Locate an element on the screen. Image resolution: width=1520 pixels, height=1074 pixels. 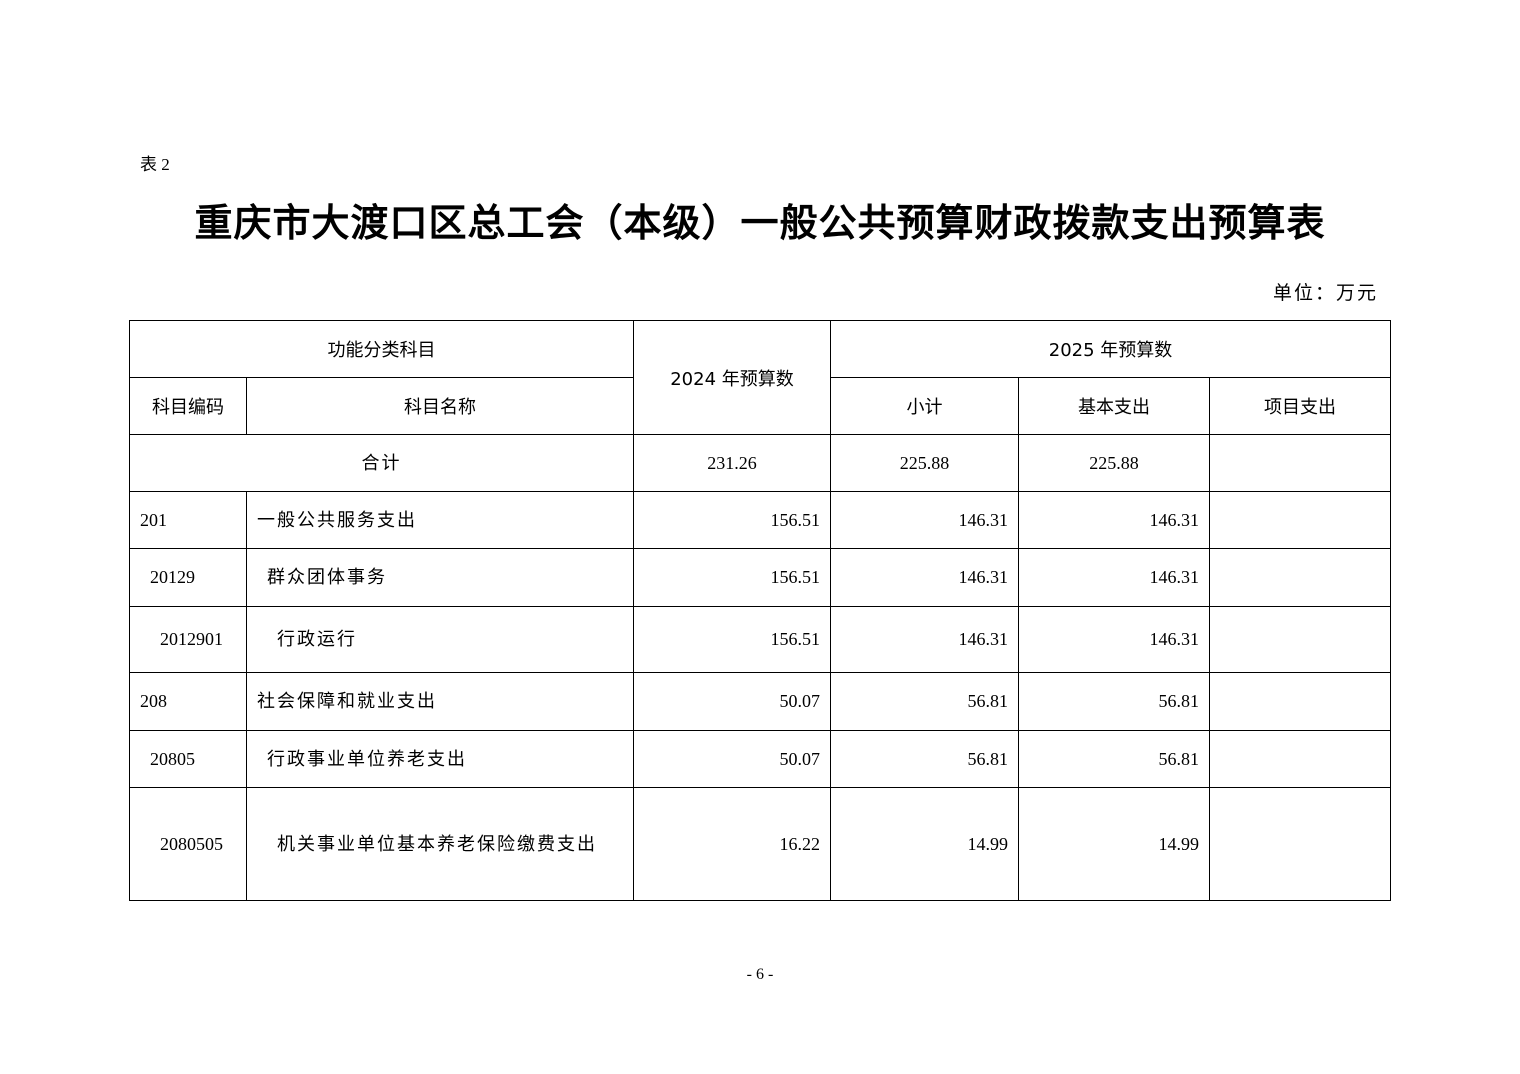
table-label: 表 2 is located at coordinates (155, 164).